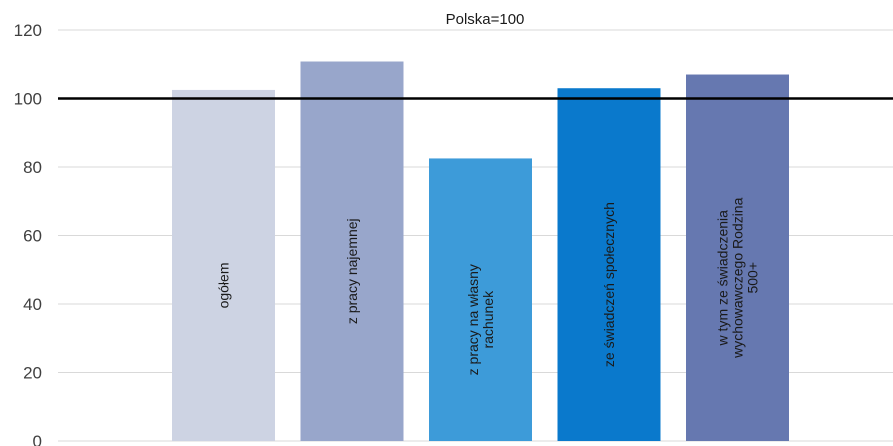  What do you see at coordinates (485, 19) in the screenshot?
I see `chart-title: Polska=100` at bounding box center [485, 19].